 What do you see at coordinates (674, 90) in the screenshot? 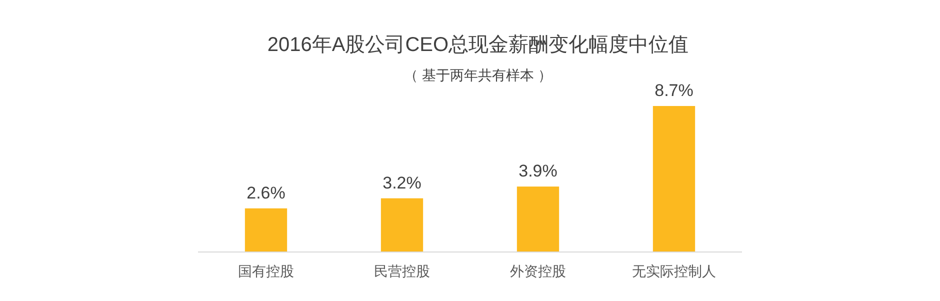
I see `data-label: 8.7%` at bounding box center [674, 90].